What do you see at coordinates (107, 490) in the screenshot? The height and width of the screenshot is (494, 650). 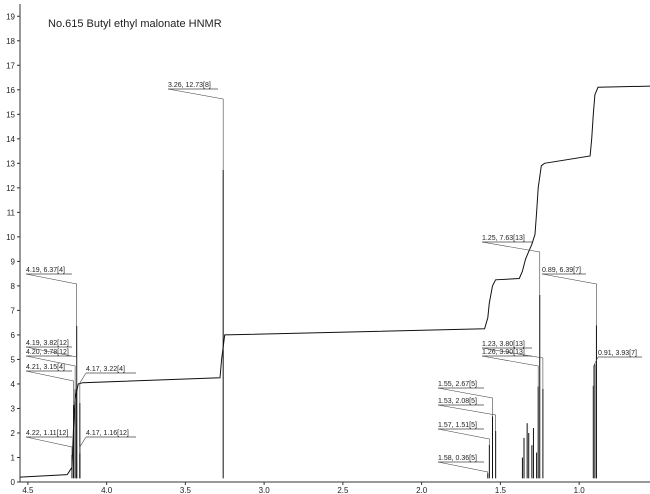 I see `x-tick-label: 4.0` at bounding box center [107, 490].